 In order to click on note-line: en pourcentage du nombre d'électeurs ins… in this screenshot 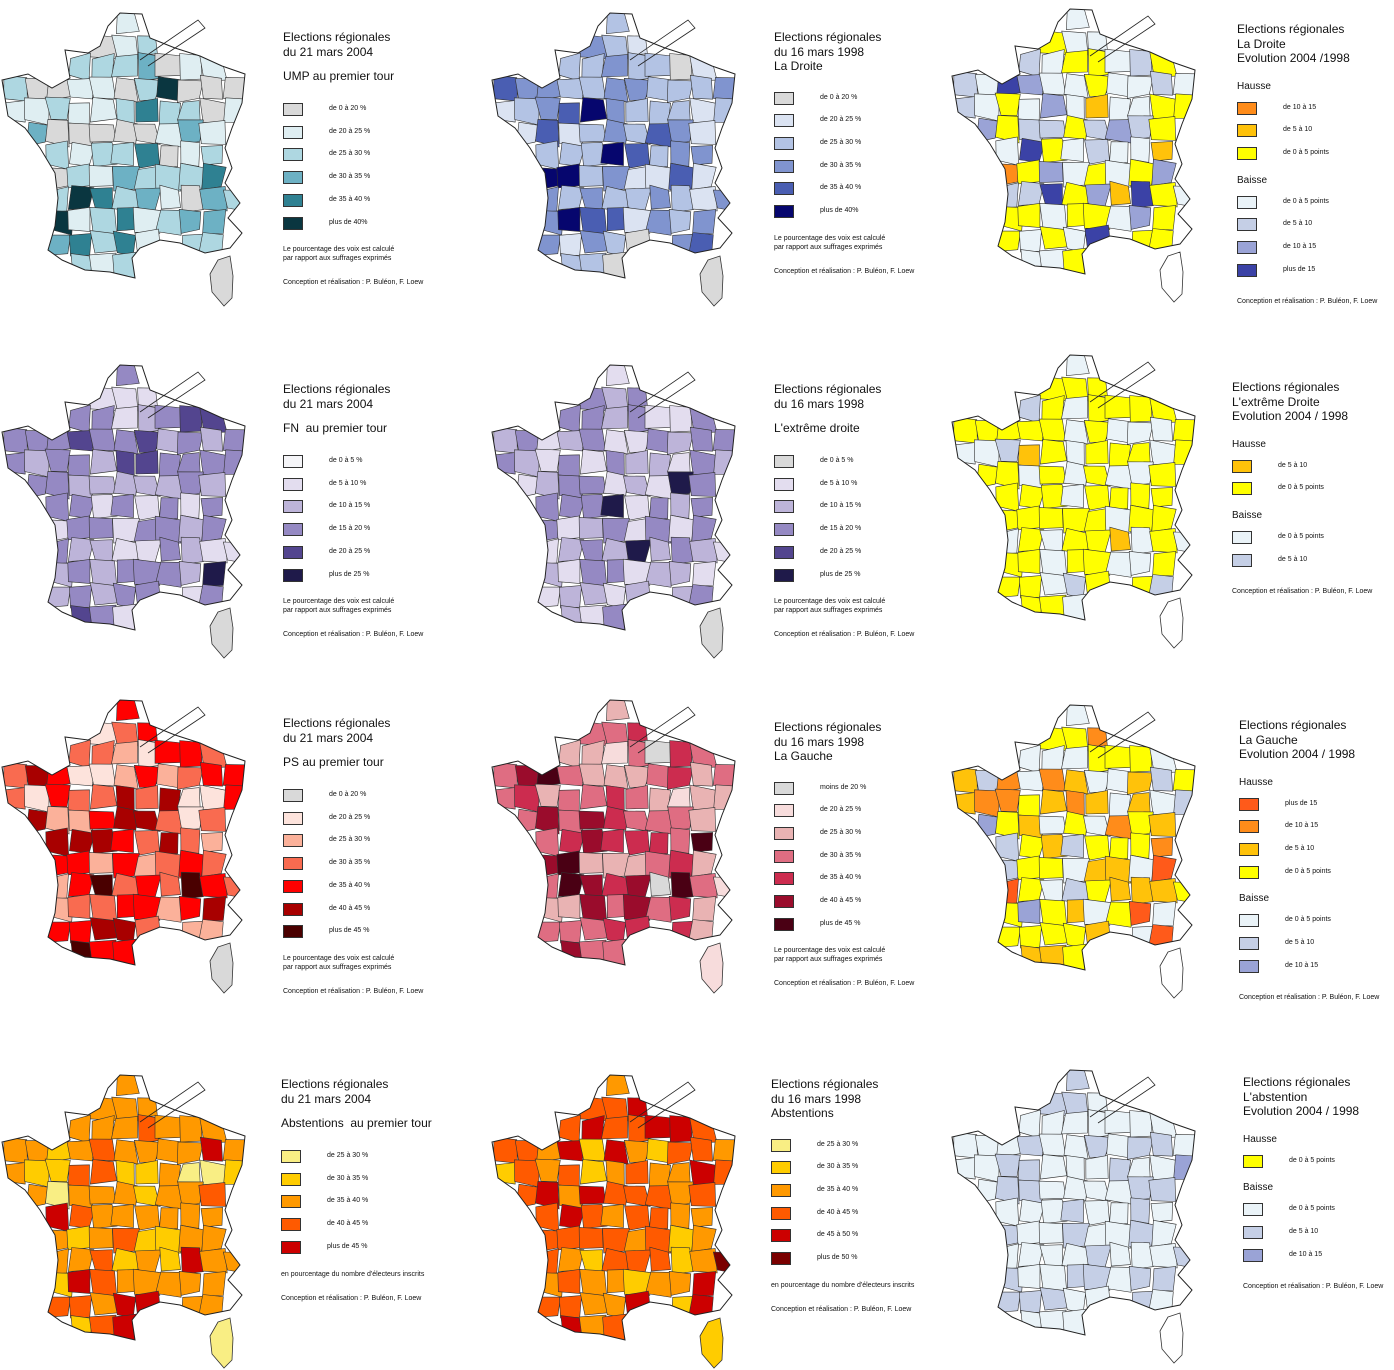, I will do `click(353, 1274)`.